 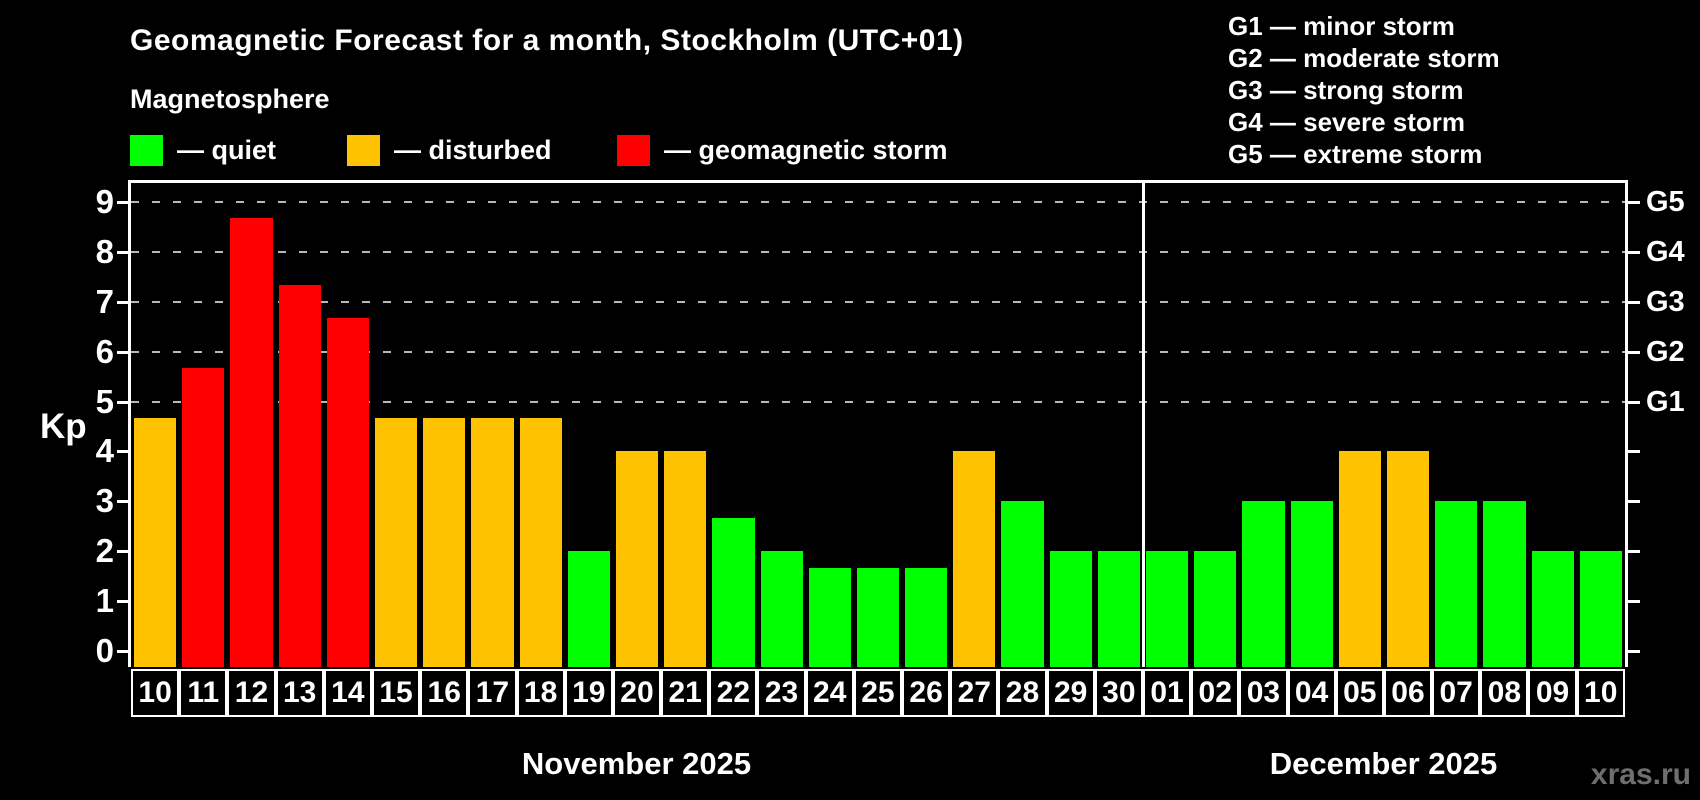 I want to click on legend-item-quiet: — quiet, so click(x=203, y=150).